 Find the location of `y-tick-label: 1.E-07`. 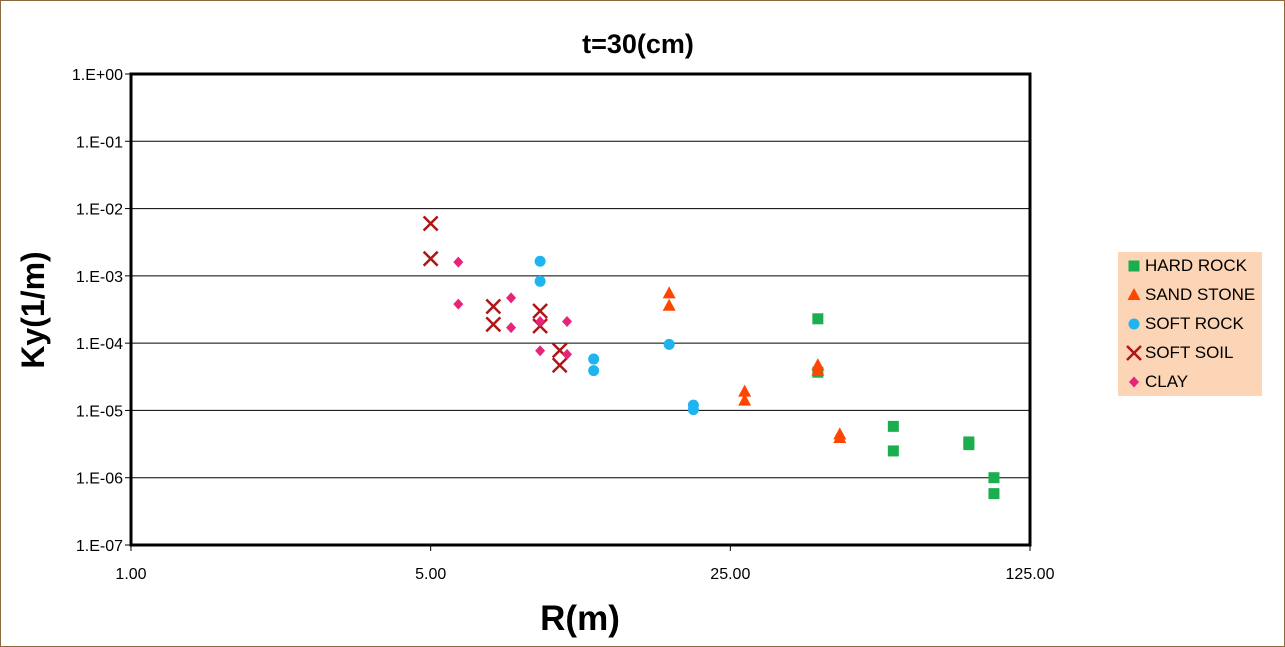

y-tick-label: 1.E-07 is located at coordinates (99, 546).